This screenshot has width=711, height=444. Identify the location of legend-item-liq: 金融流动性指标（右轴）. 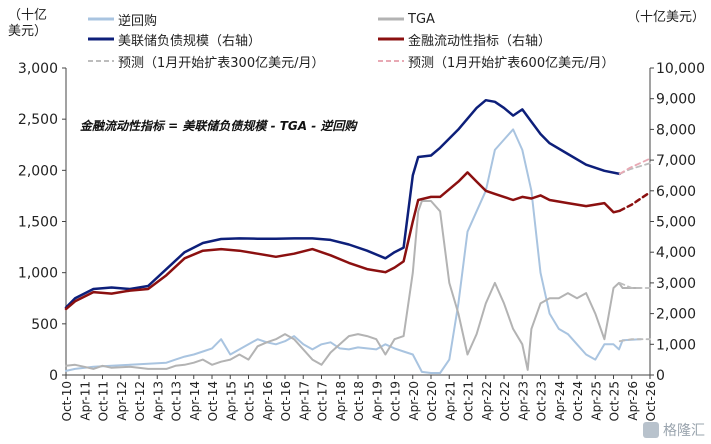
(465, 39).